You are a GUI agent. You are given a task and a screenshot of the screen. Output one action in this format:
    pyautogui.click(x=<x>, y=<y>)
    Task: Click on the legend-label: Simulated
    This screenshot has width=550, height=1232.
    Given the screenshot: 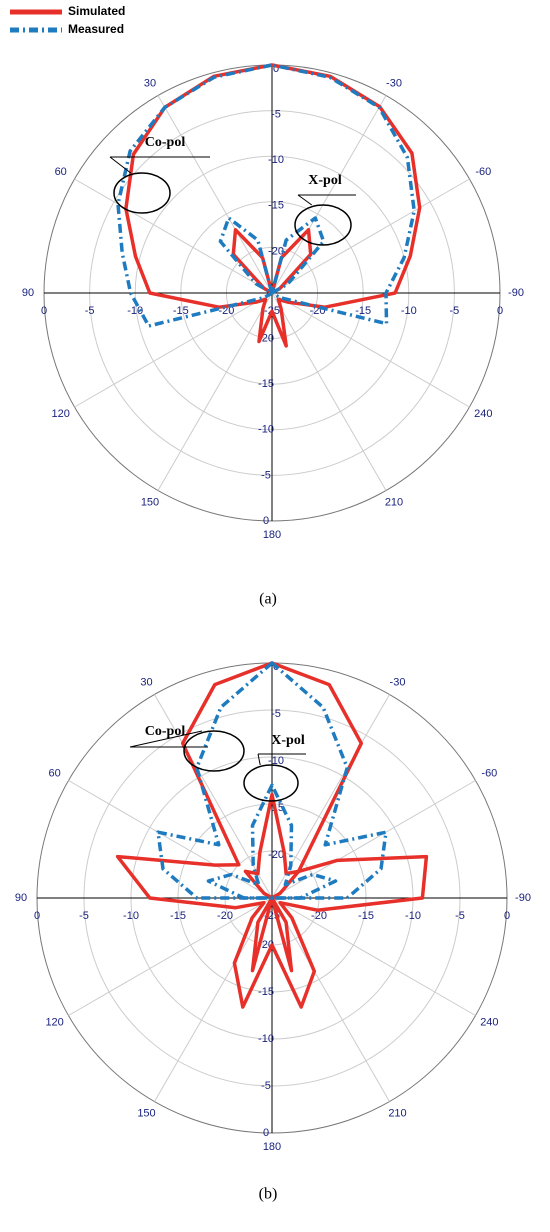 What is the action you would take?
    pyautogui.click(x=96, y=11)
    